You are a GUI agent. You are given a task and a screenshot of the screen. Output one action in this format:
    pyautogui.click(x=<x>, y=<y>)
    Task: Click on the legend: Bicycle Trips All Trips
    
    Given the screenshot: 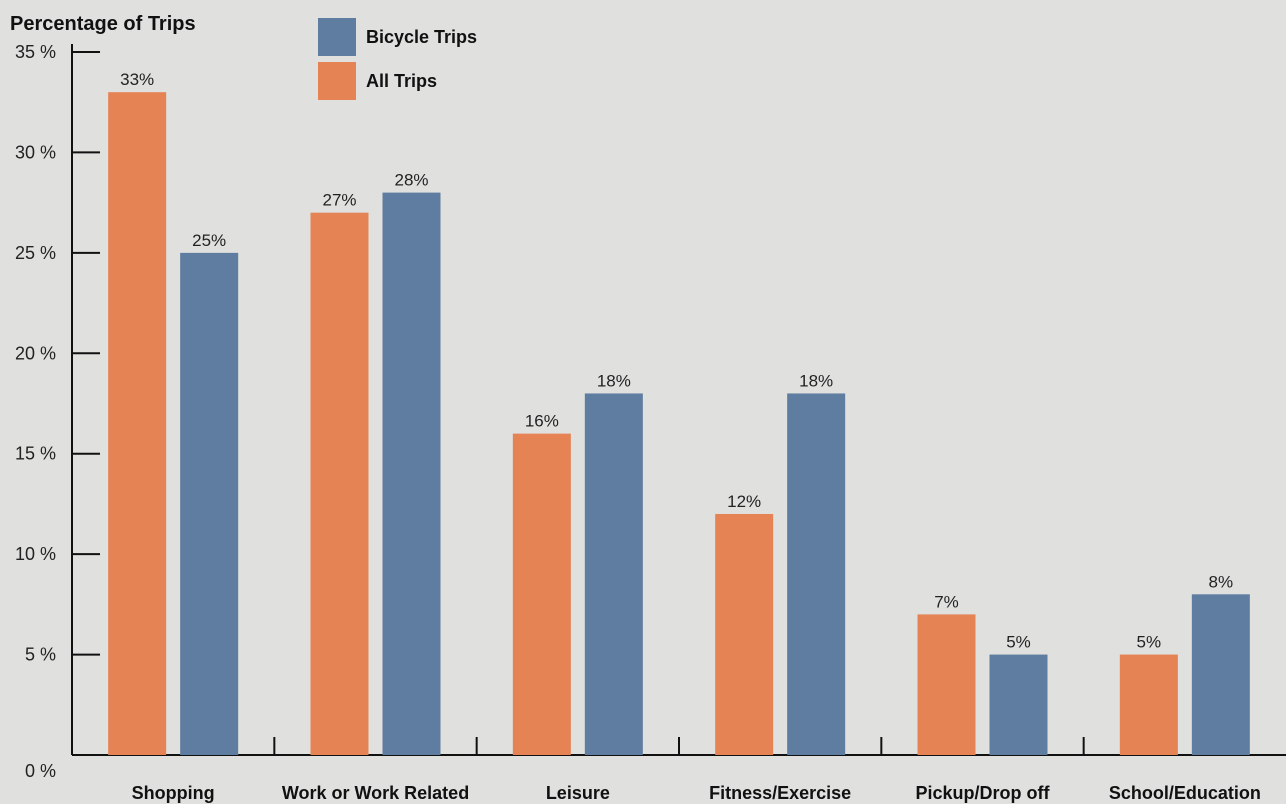 What is the action you would take?
    pyautogui.click(x=397, y=59)
    